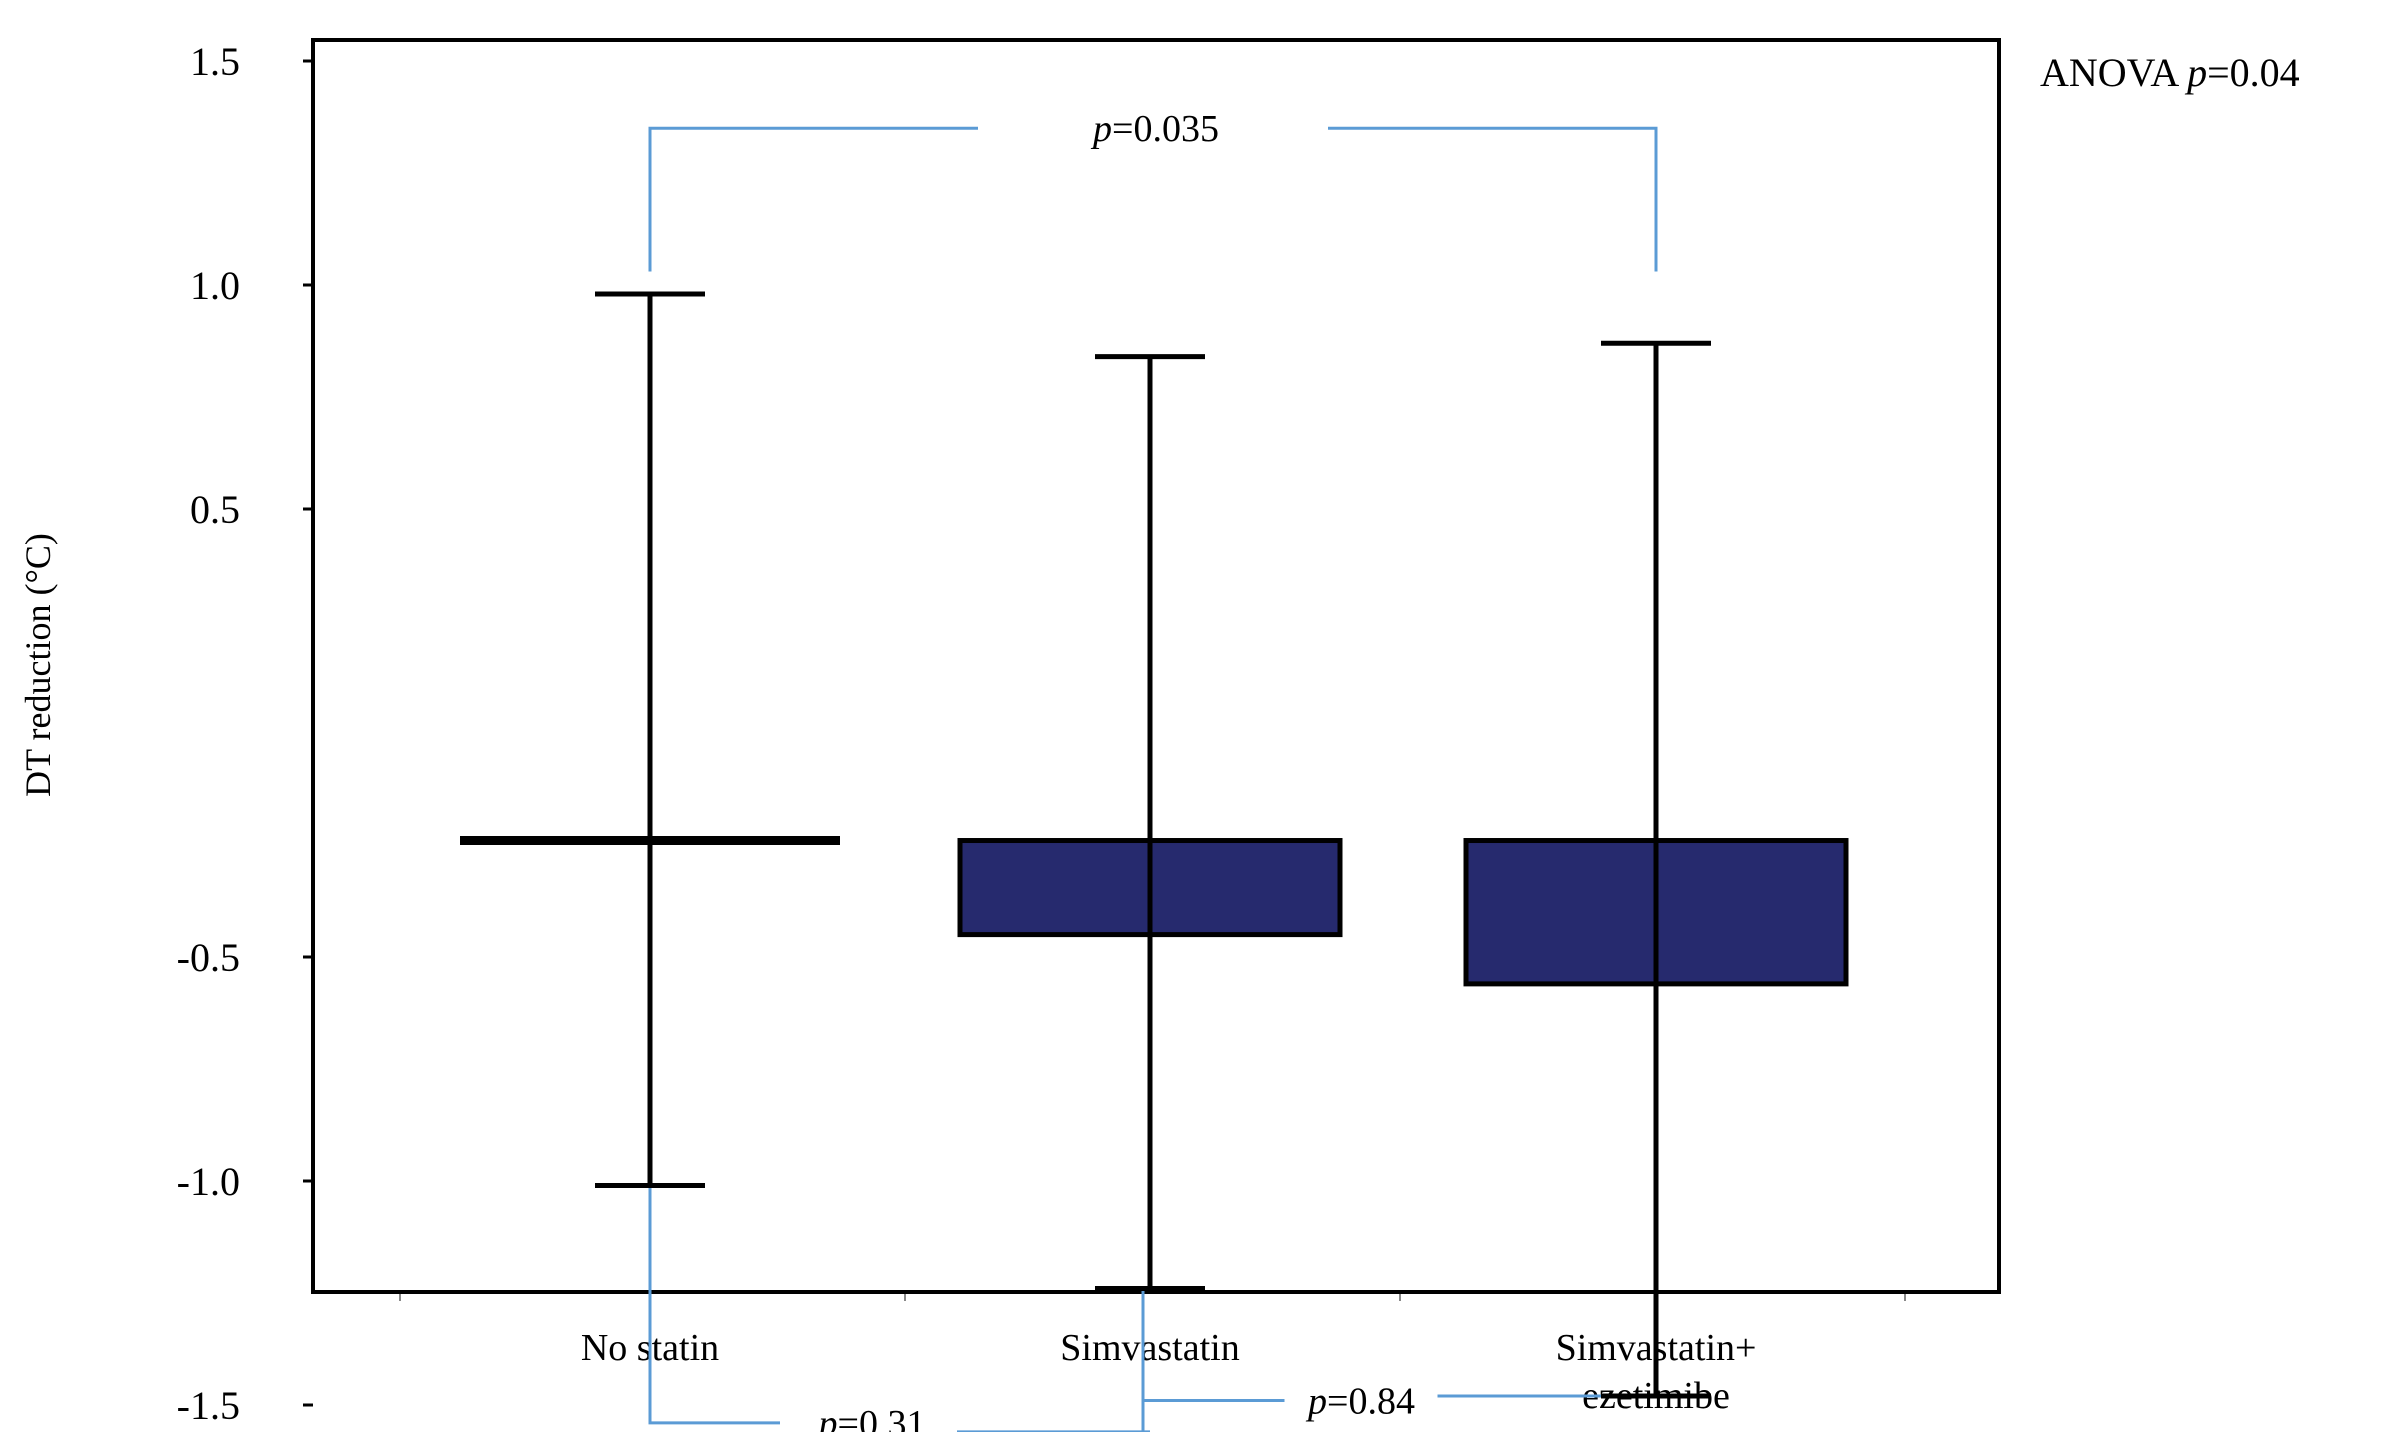 This screenshot has width=2385, height=1432. What do you see at coordinates (245, 733) in the screenshot?
I see `y-axis: 1.5 1.0 0.5 -0.5 -1.0 -1.5` at bounding box center [245, 733].